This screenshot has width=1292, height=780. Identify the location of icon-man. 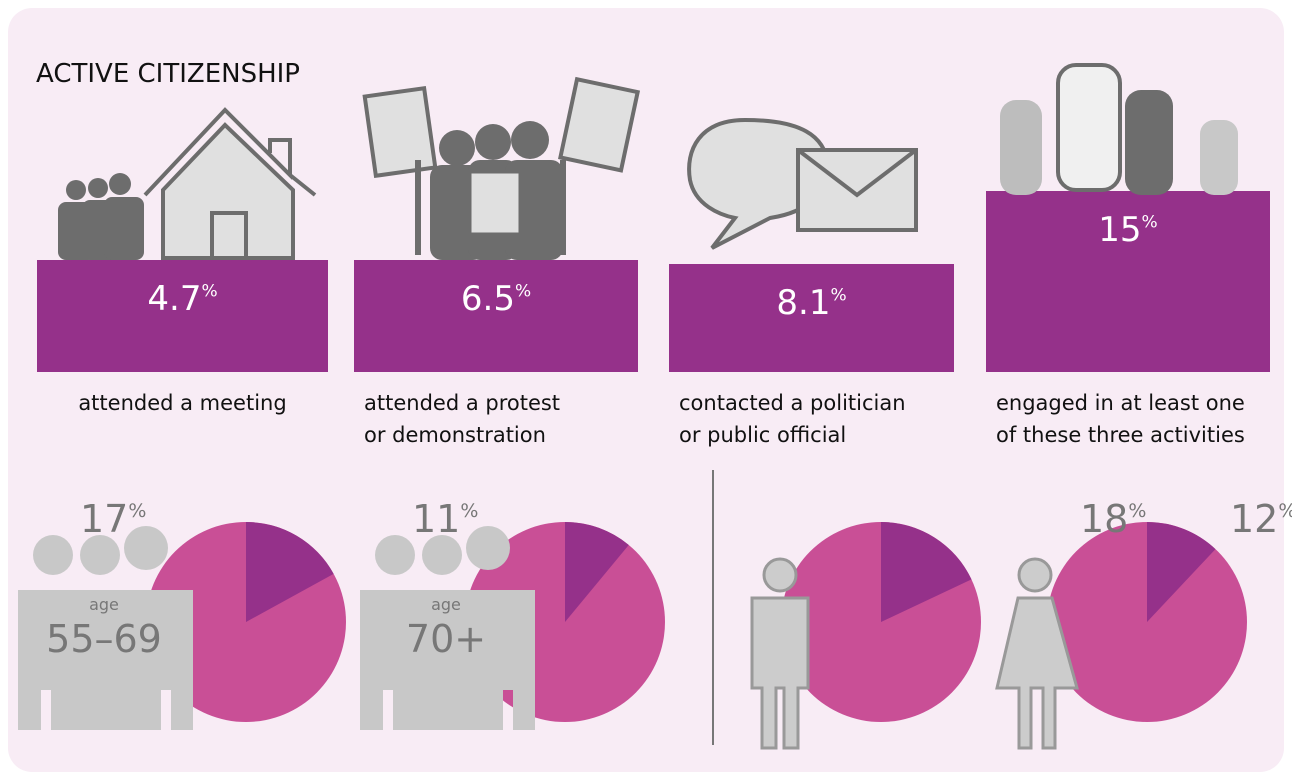
(780, 653).